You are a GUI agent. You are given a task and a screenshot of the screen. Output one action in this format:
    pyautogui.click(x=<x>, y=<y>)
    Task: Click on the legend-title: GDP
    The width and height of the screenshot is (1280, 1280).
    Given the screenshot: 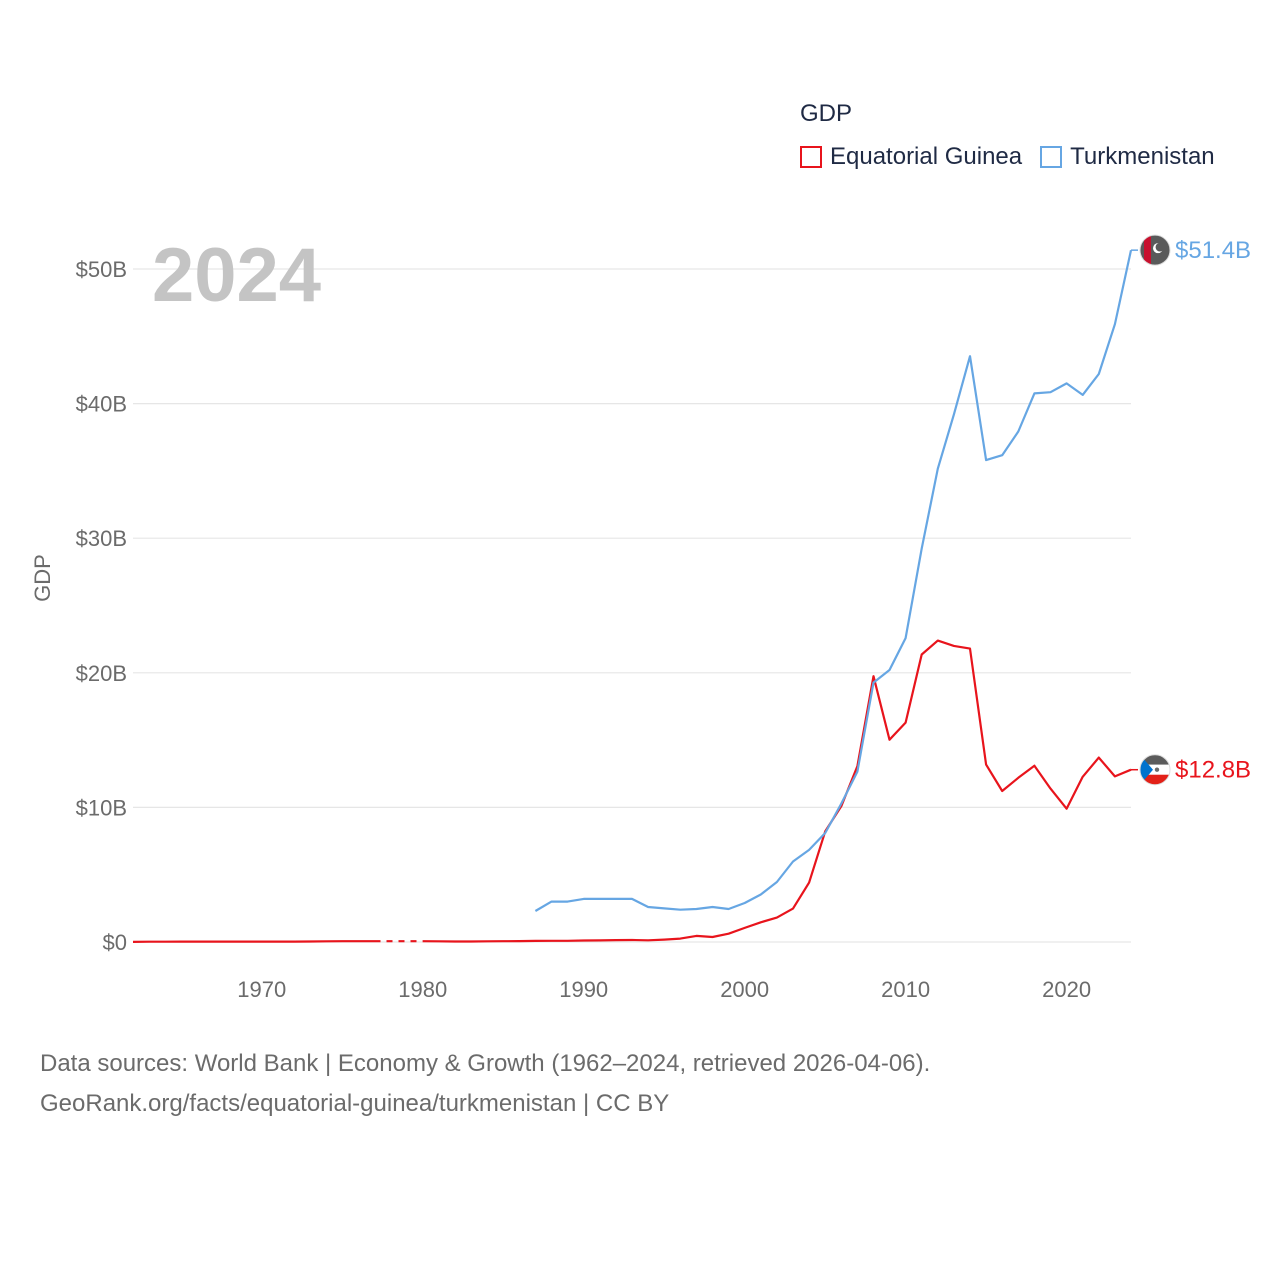 What is the action you would take?
    pyautogui.click(x=826, y=113)
    